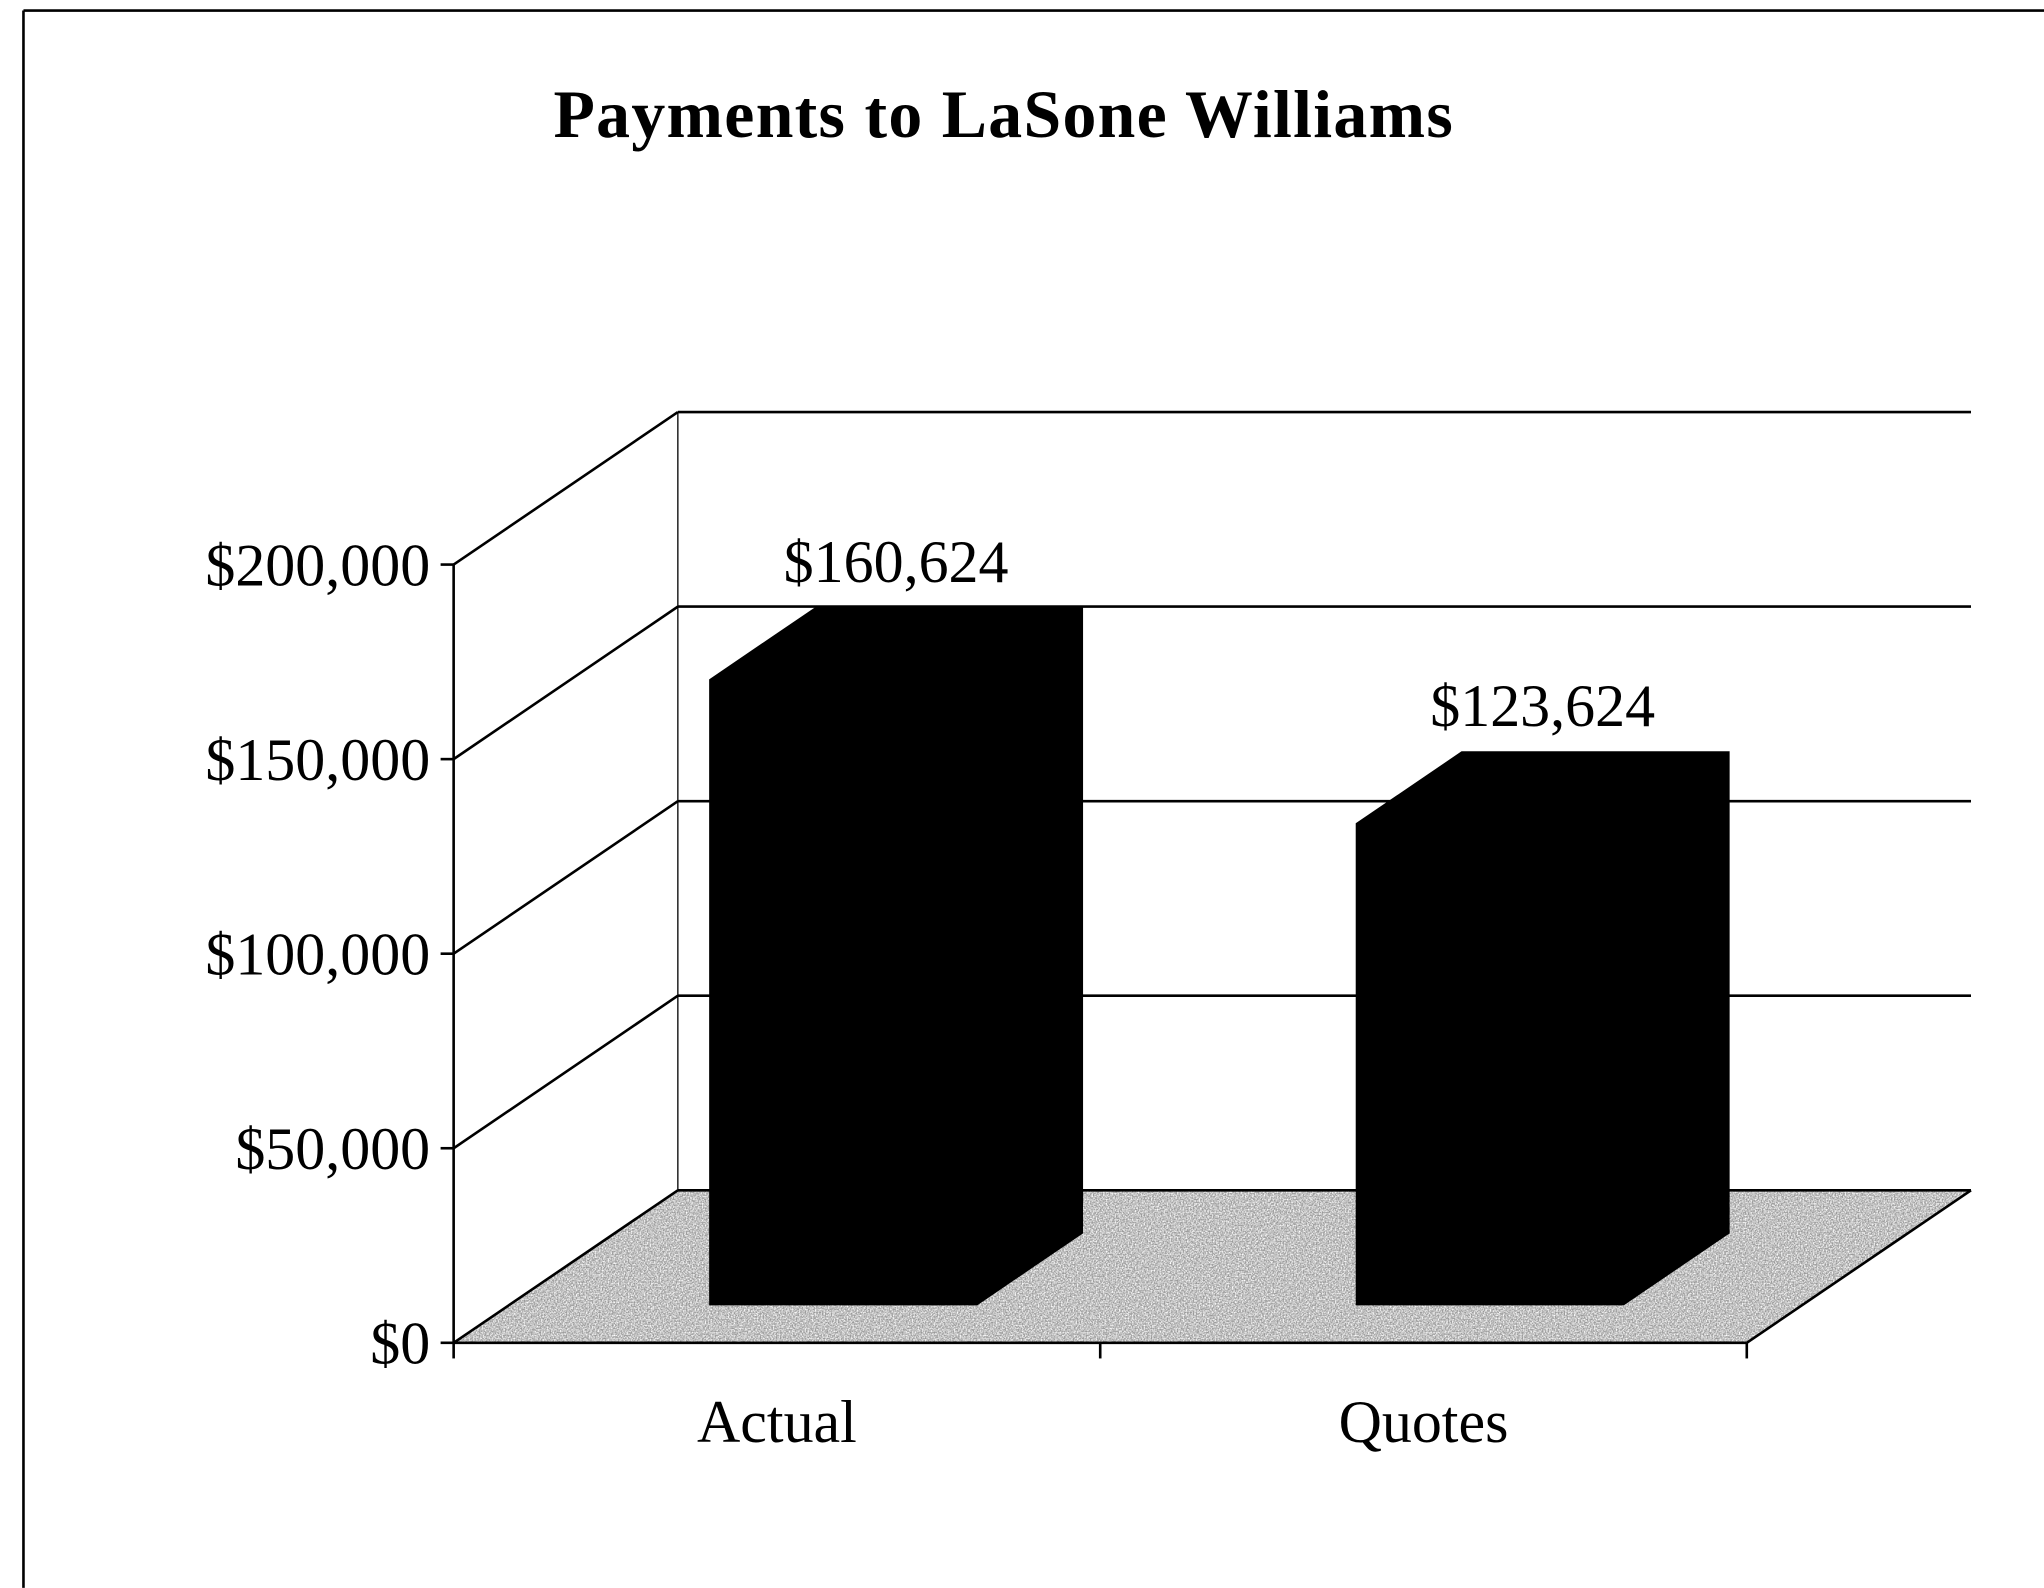 The image size is (2044, 1588). Describe the element at coordinates (317, 565) in the screenshot. I see `y-tick-label: $200,000` at that location.